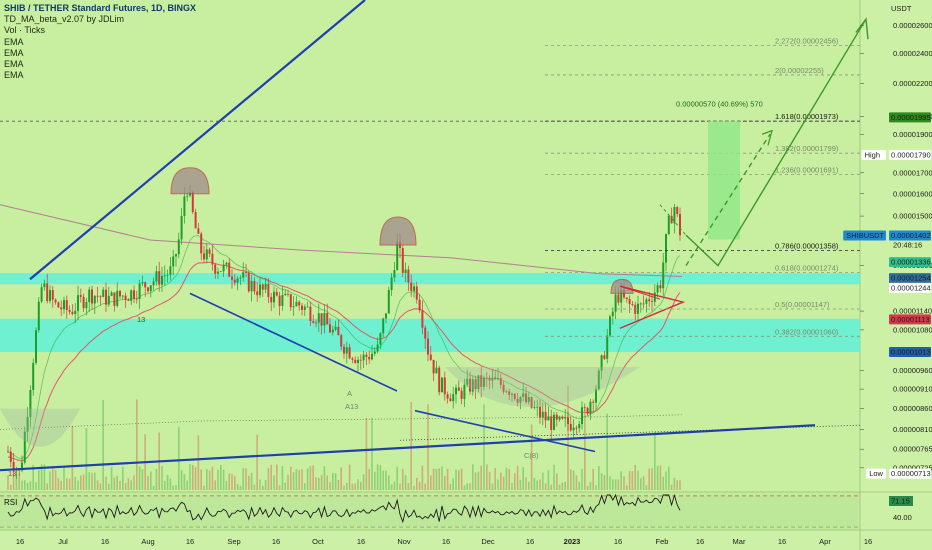 Image resolution: width=932 pixels, height=550 pixels. Describe the element at coordinates (404, 541) in the screenshot. I see `time-tick-label: Nov` at that location.